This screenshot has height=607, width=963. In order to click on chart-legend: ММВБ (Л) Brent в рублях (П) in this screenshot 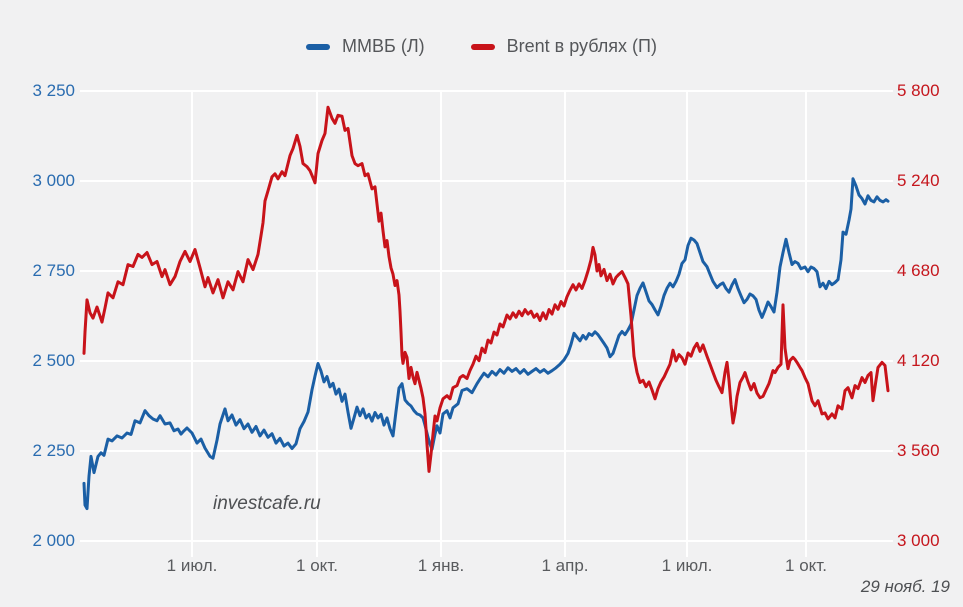, I will do `click(481, 46)`.